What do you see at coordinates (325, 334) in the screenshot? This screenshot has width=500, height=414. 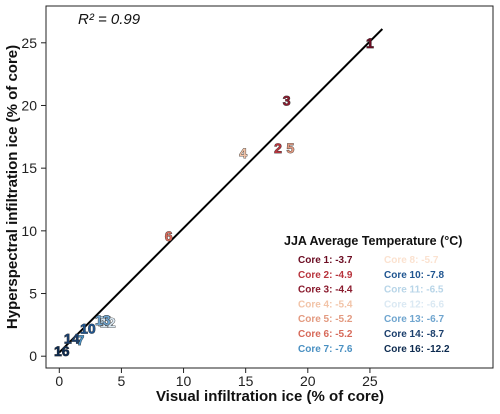 I see `legend-item: Core 6: -5.2` at bounding box center [325, 334].